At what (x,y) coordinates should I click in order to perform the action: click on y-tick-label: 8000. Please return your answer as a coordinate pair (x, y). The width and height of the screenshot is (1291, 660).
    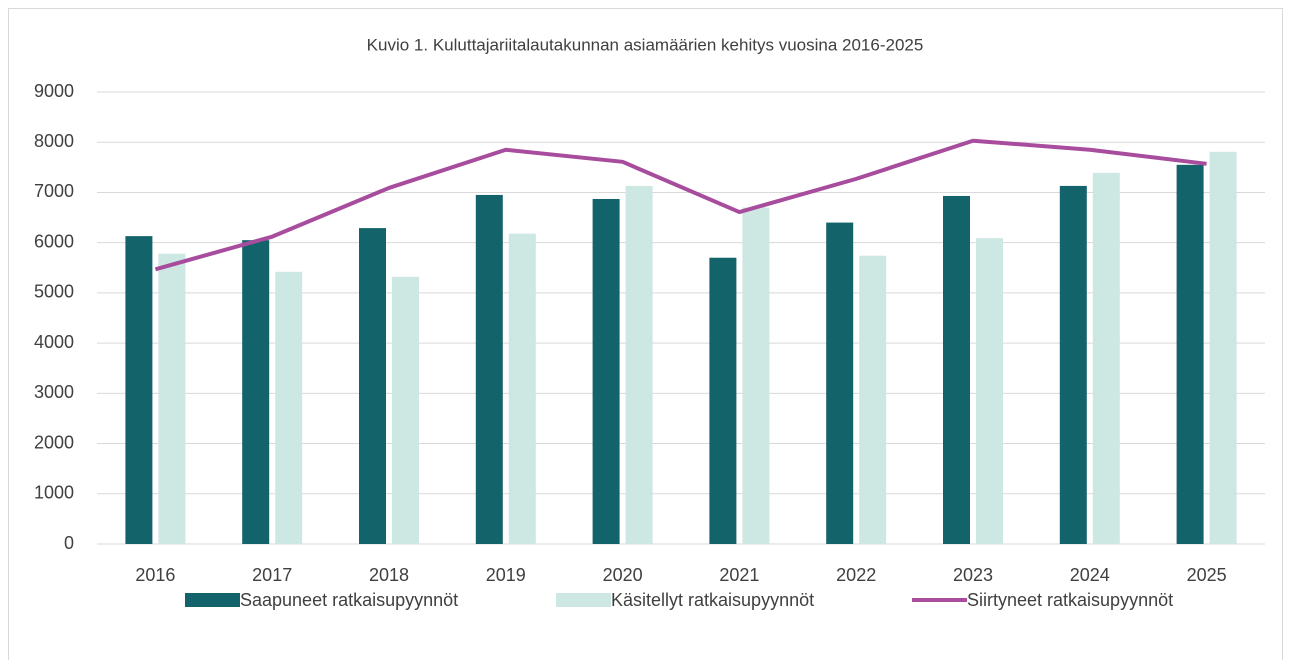
    Looking at the image, I should click on (54, 141).